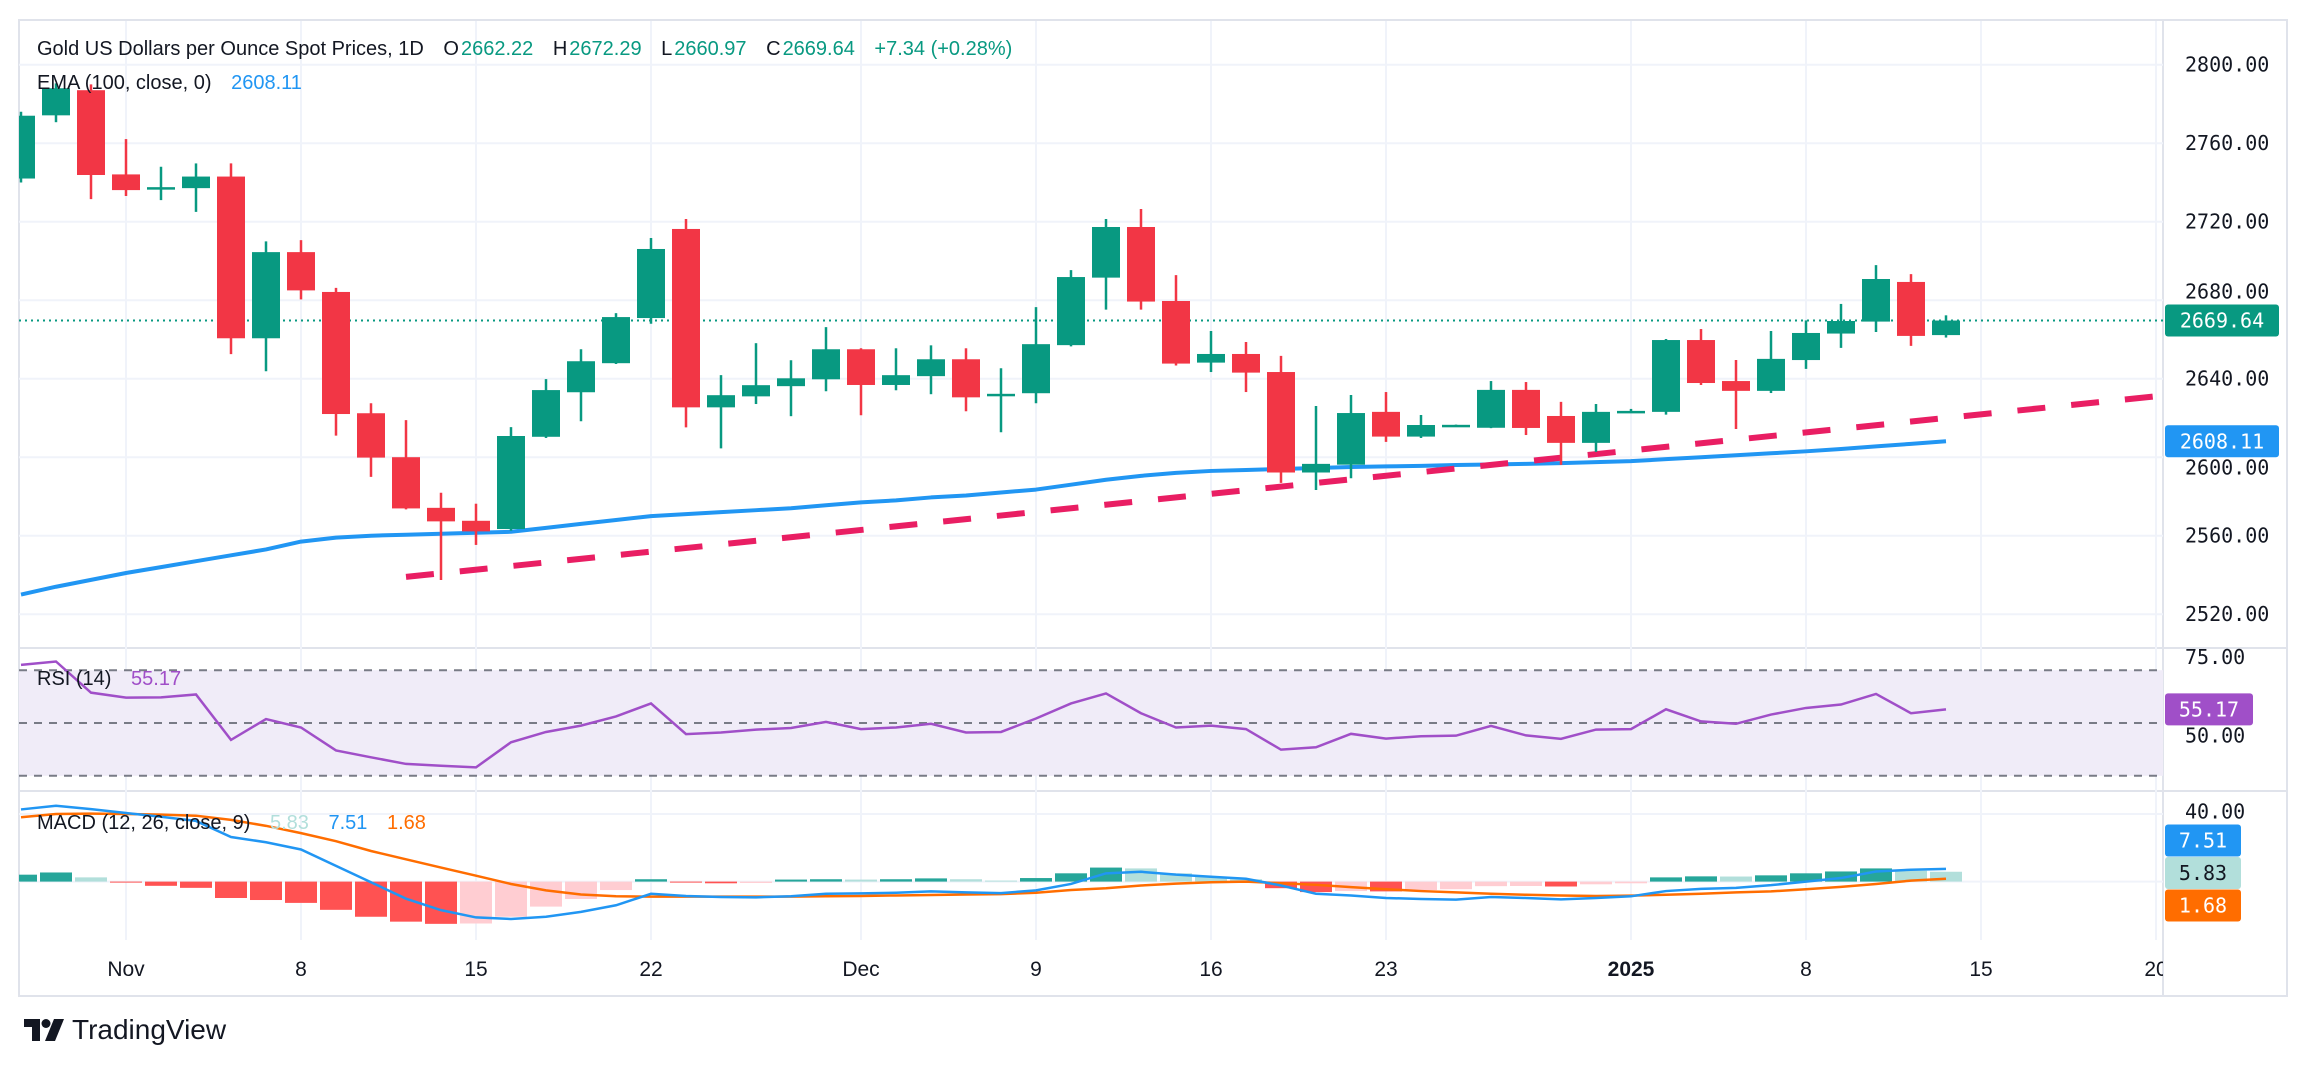 Image resolution: width=2304 pixels, height=1066 pixels. What do you see at coordinates (110, 679) in the screenshot?
I see `rsi-legend: RSI (14) 55.17` at bounding box center [110, 679].